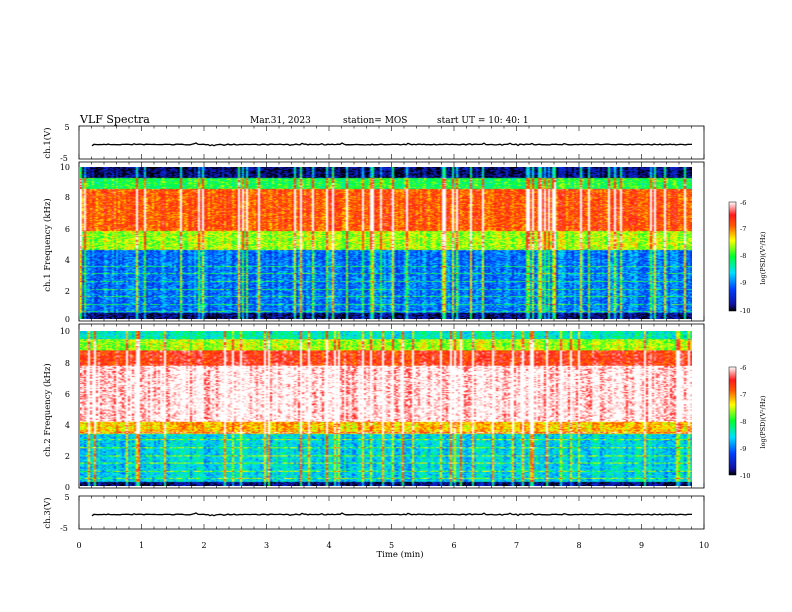 The width and height of the screenshot is (792, 612). What do you see at coordinates (47, 512) in the screenshot?
I see `ch3-waveform-ylabel: ch.3(V)` at bounding box center [47, 512].